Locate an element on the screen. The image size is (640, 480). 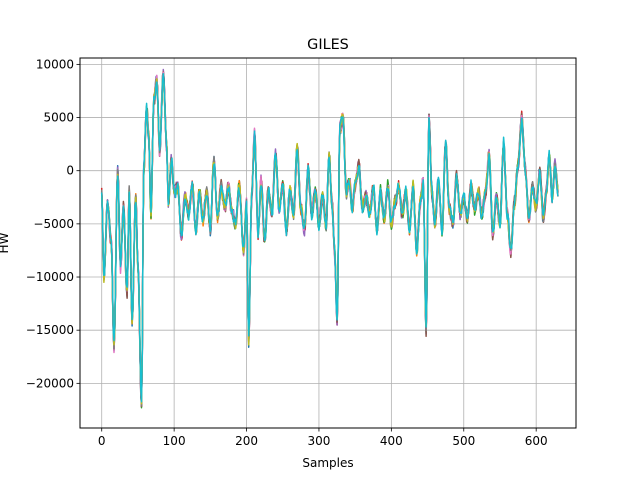
x-tick-label: 500 is located at coordinates (463, 441).